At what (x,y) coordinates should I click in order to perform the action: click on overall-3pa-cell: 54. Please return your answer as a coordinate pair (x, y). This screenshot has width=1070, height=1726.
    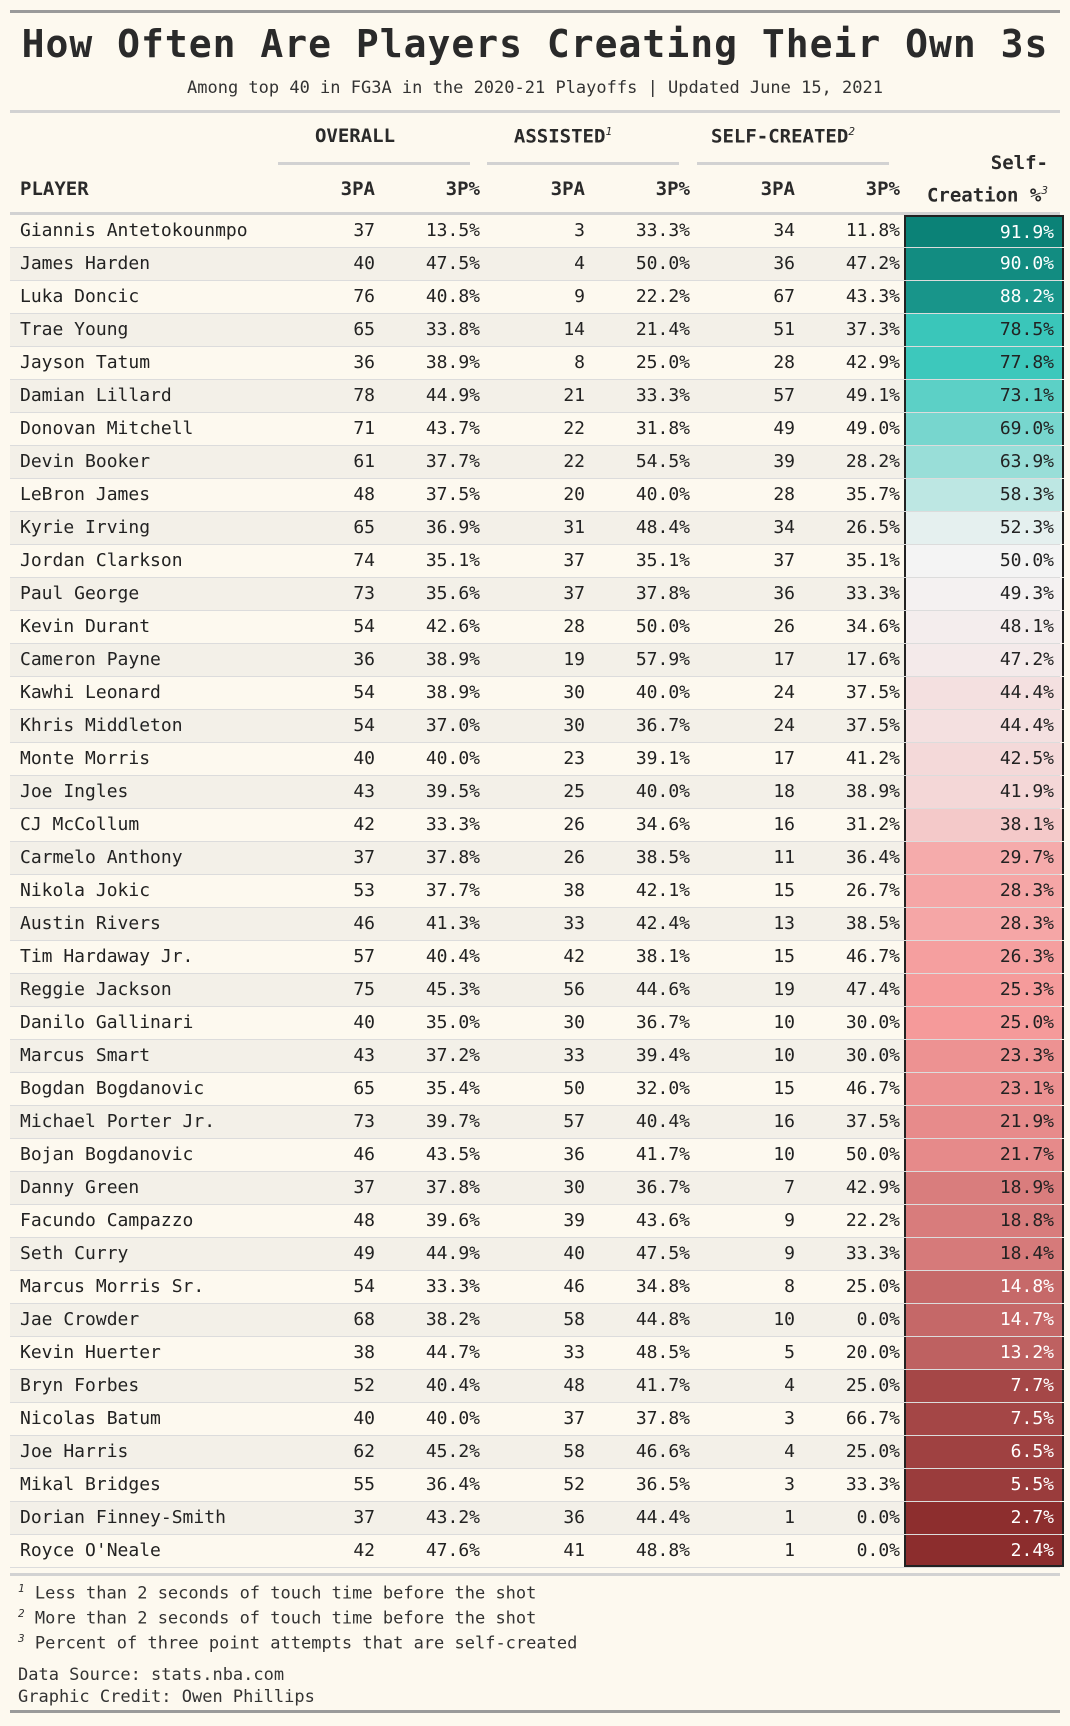
    Looking at the image, I should click on (364, 692).